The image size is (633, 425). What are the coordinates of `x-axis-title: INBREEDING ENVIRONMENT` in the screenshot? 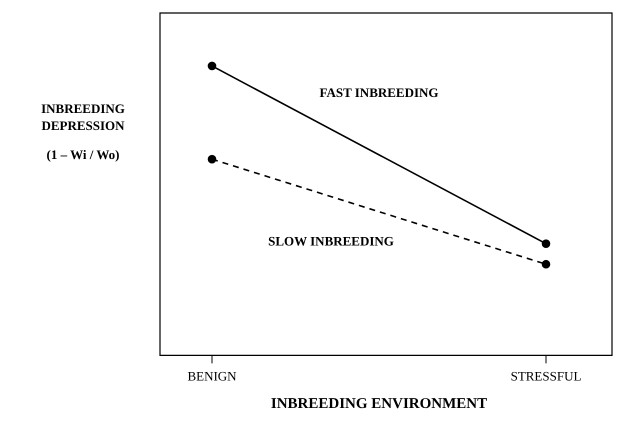 It's located at (379, 404).